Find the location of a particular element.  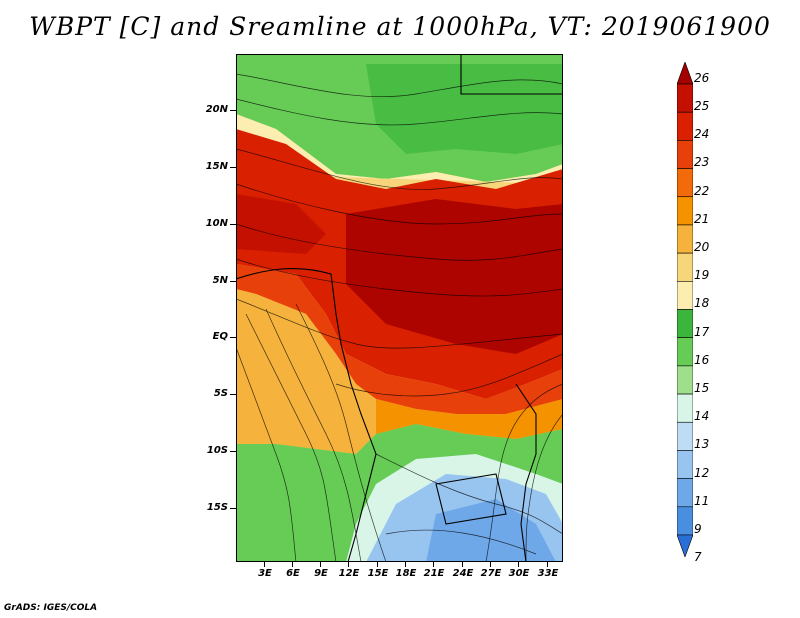

lon-label-18e: 18E is located at coordinates (406, 573).